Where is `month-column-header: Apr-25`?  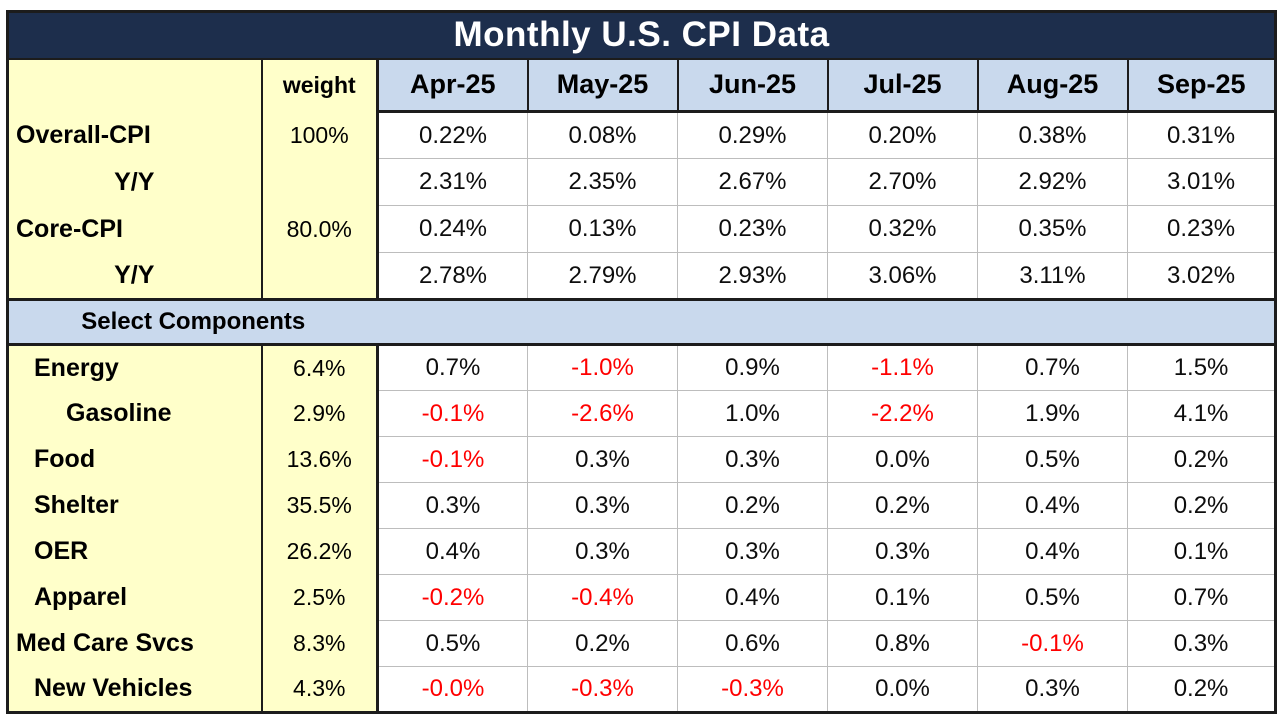
month-column-header: Apr-25 is located at coordinates (452, 85).